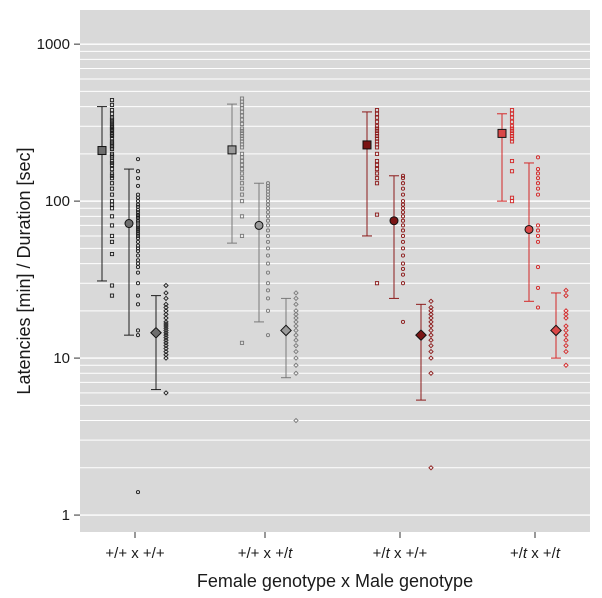 The height and width of the screenshot is (598, 602). I want to click on x-axis-title: Female genotype x Male genotype, so click(335, 581).